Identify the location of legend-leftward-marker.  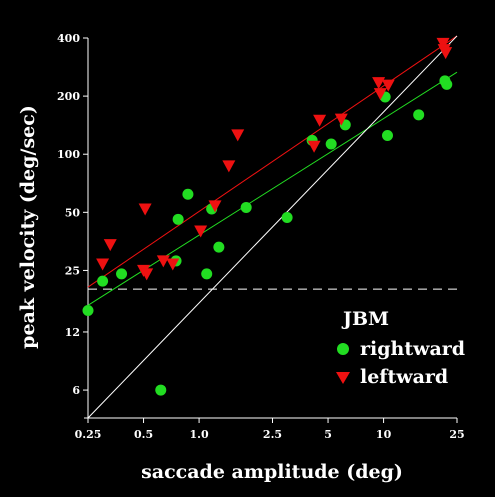
(343, 378).